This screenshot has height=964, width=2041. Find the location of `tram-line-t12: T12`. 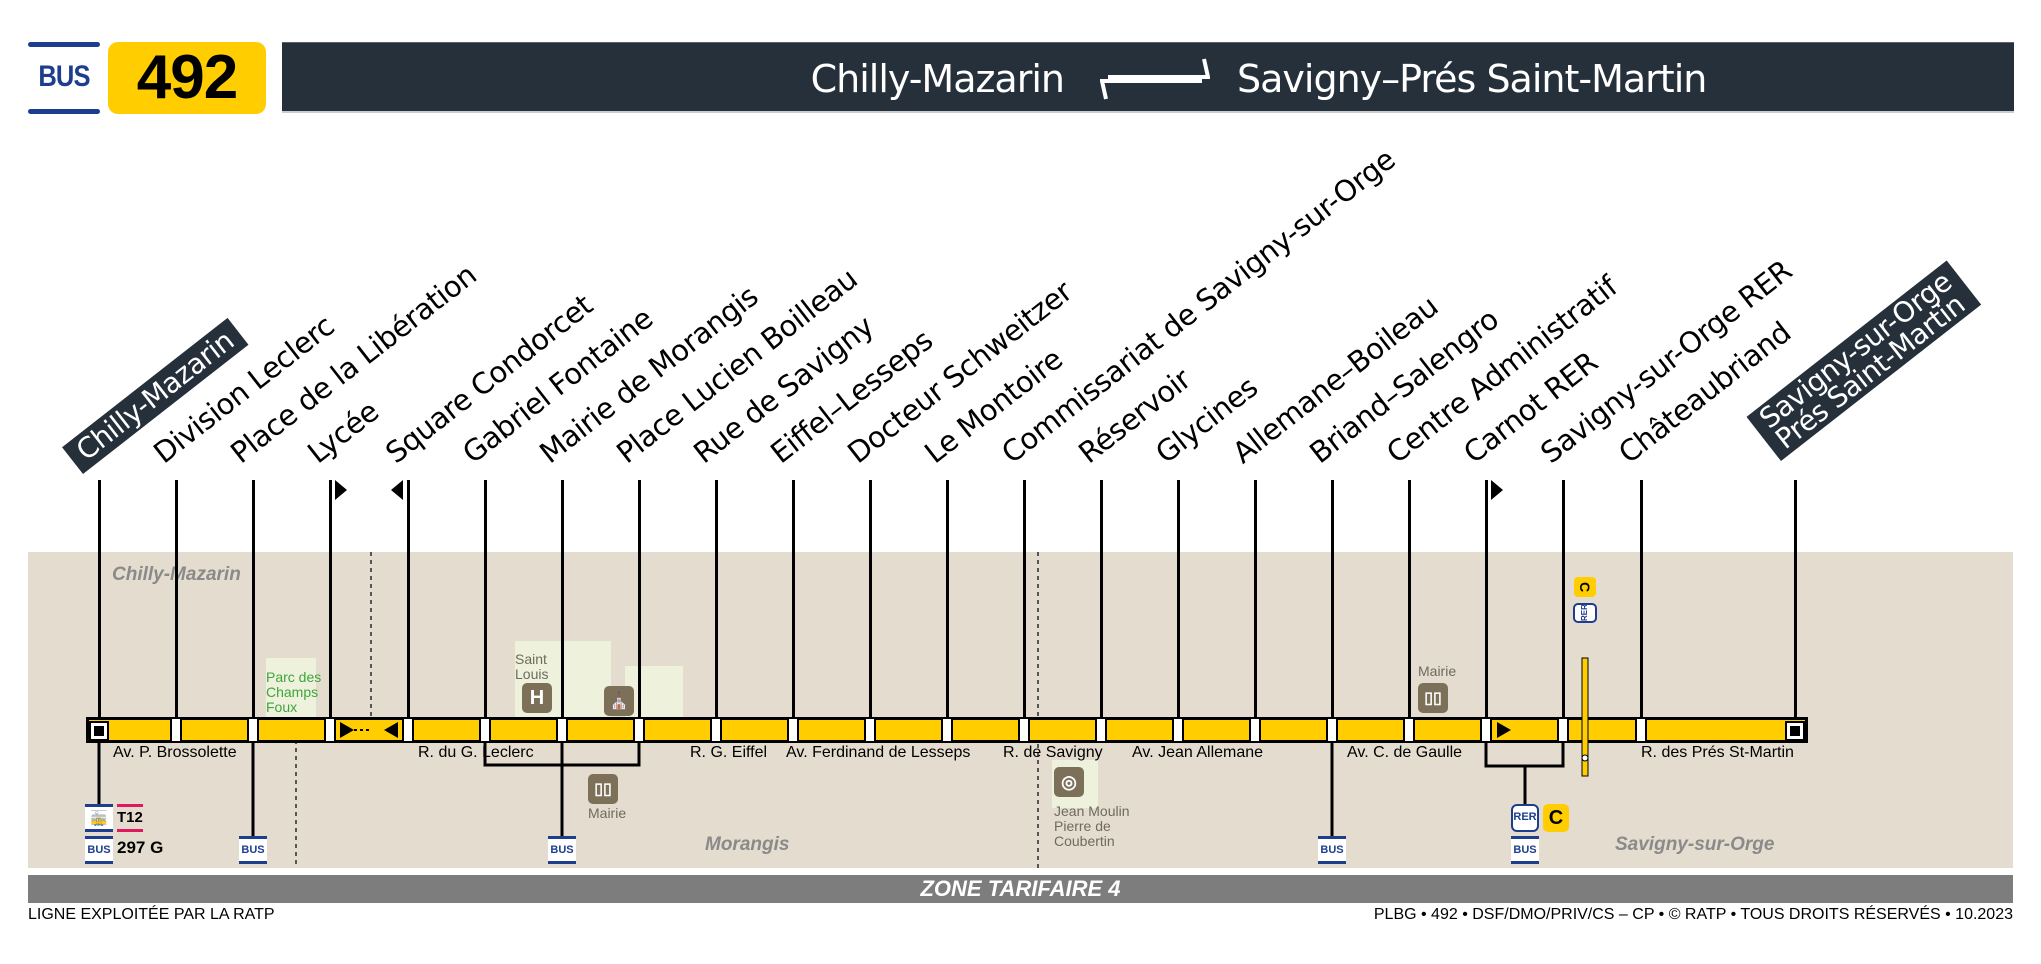

tram-line-t12: T12 is located at coordinates (130, 818).